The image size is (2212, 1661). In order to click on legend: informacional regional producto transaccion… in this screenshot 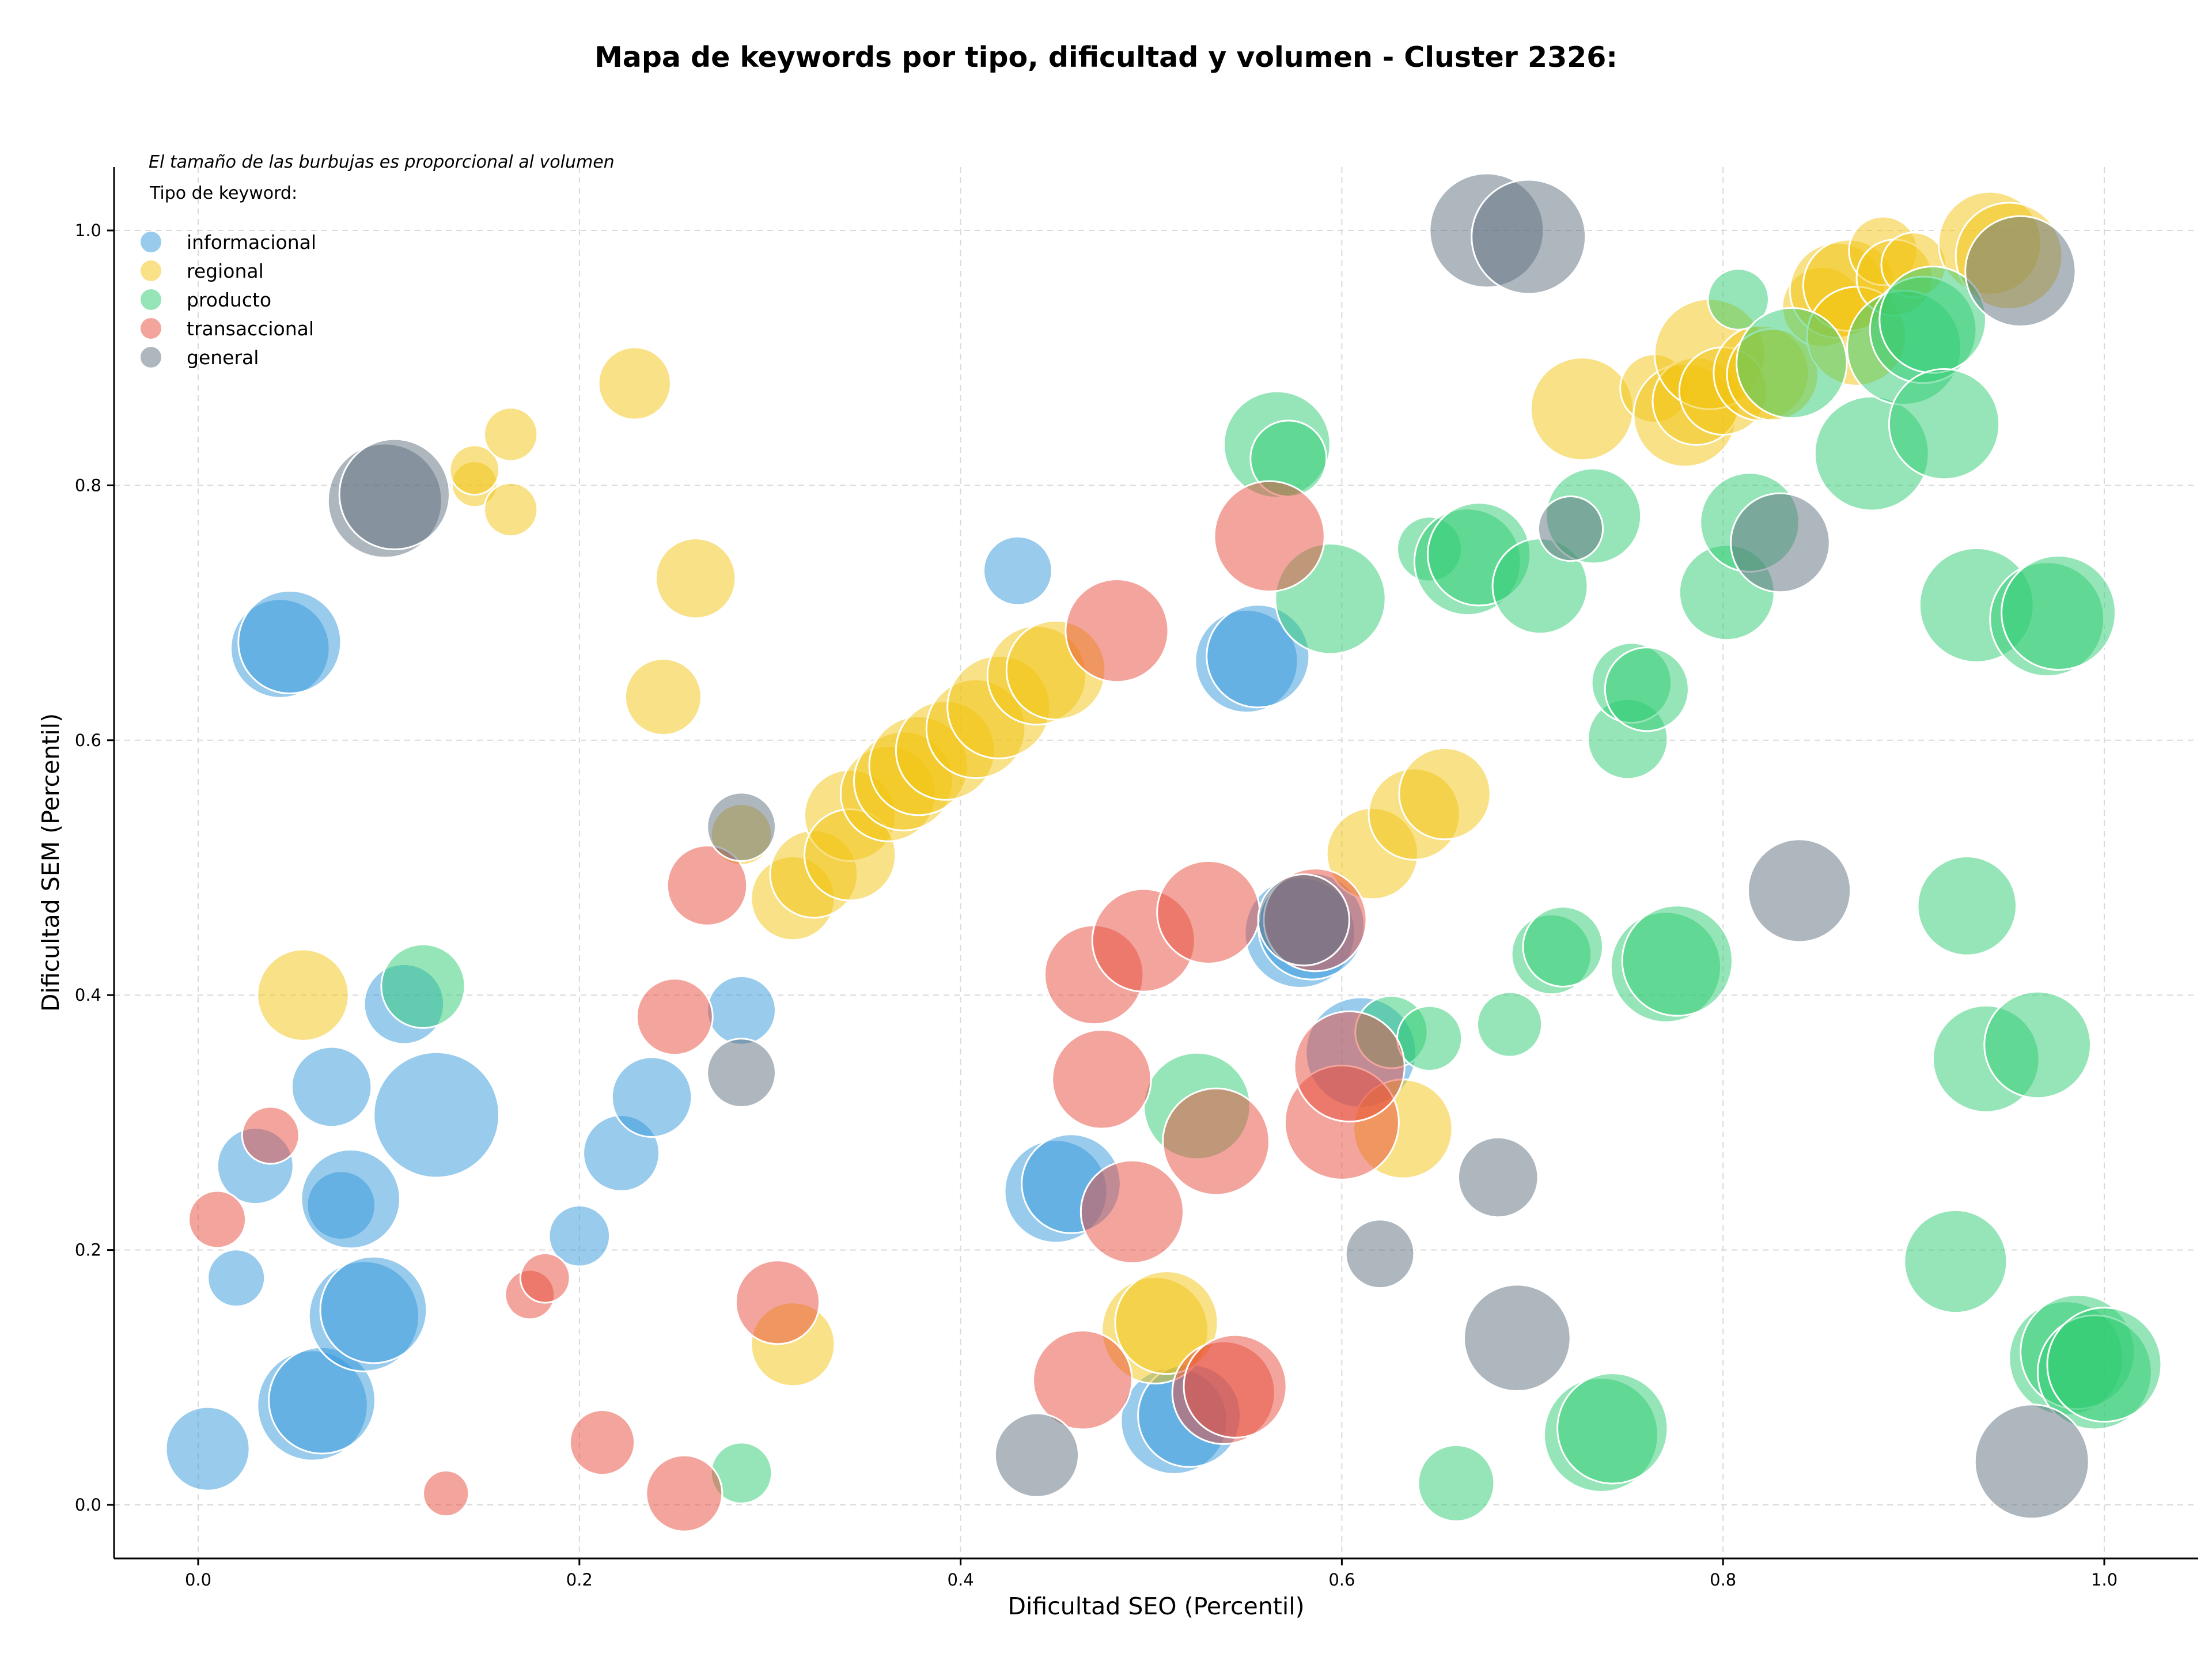, I will do `click(228, 300)`.